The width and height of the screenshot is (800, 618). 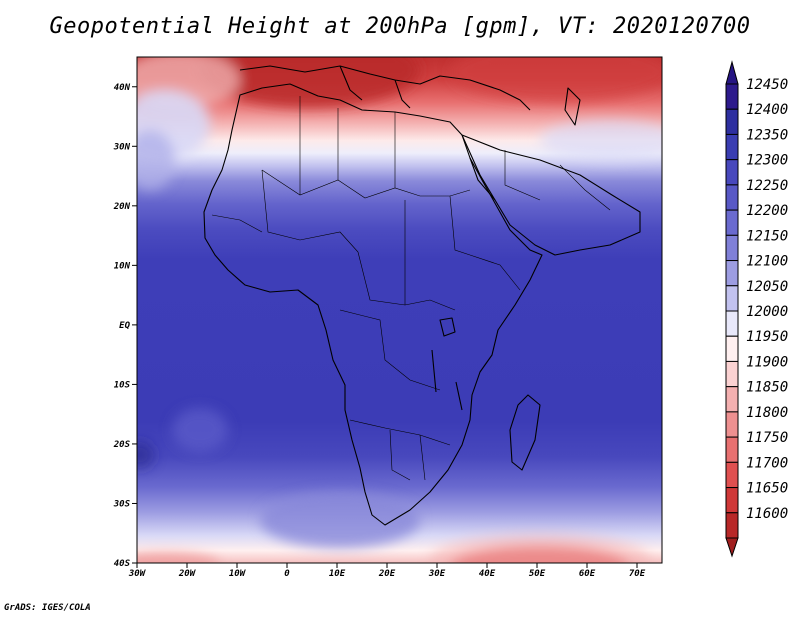 I want to click on lon-tick-label: 30W, so click(x=137, y=574).